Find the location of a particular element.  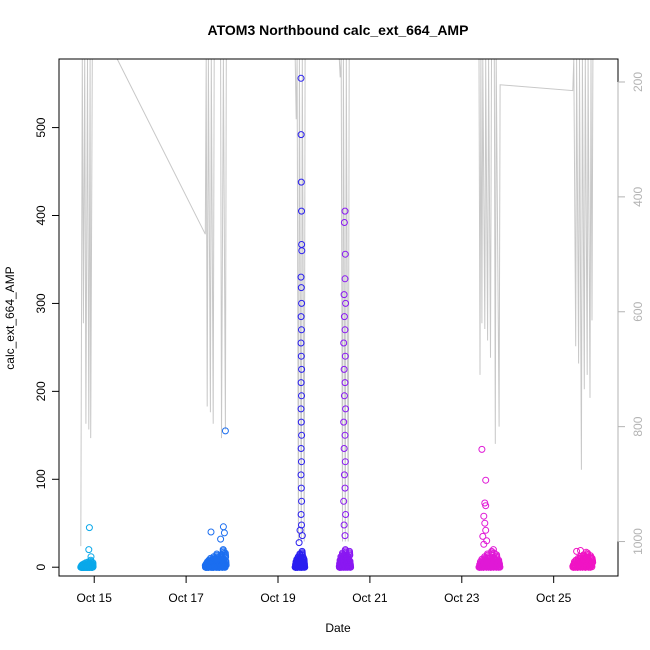

right-tick-label: 200 is located at coordinates (638, 82).